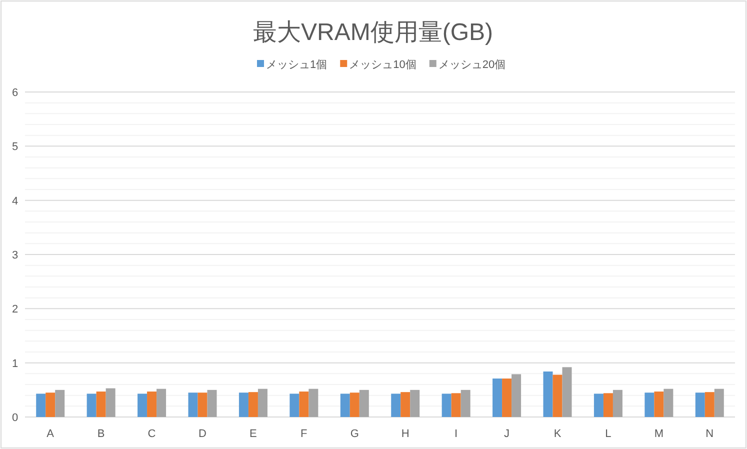 Image resolution: width=747 pixels, height=449 pixels. What do you see at coordinates (456, 434) in the screenshot?
I see `x-tick-label: I` at bounding box center [456, 434].